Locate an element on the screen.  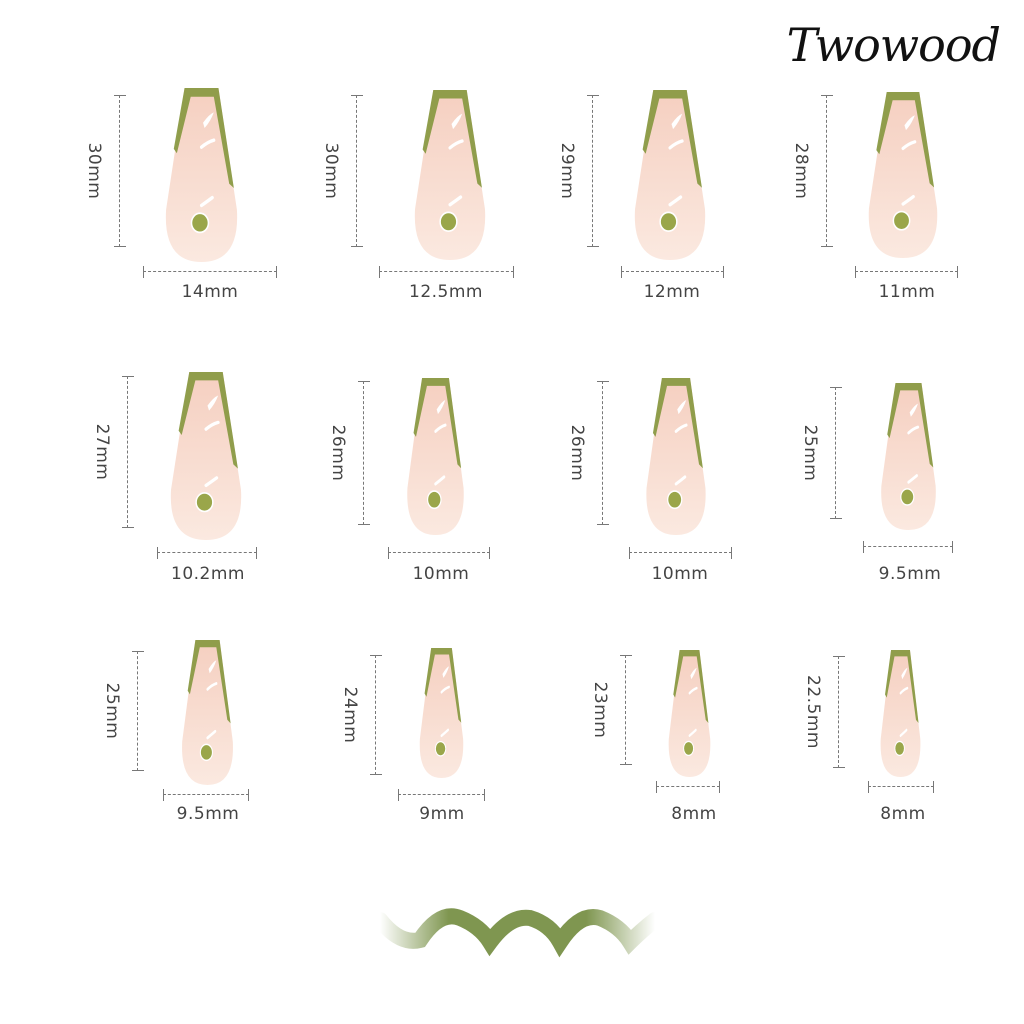
length-label: 23mm is located at coordinates (600, 710).